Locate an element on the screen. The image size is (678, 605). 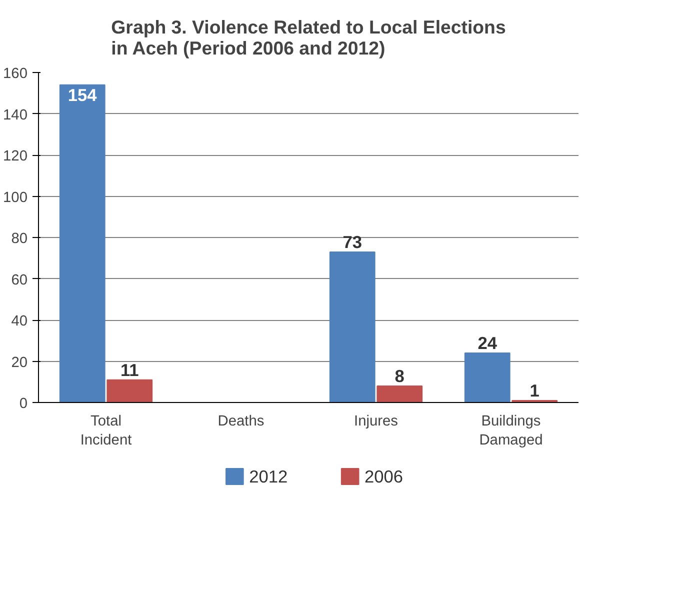
y-tick-label: 140 is located at coordinates (15, 115).